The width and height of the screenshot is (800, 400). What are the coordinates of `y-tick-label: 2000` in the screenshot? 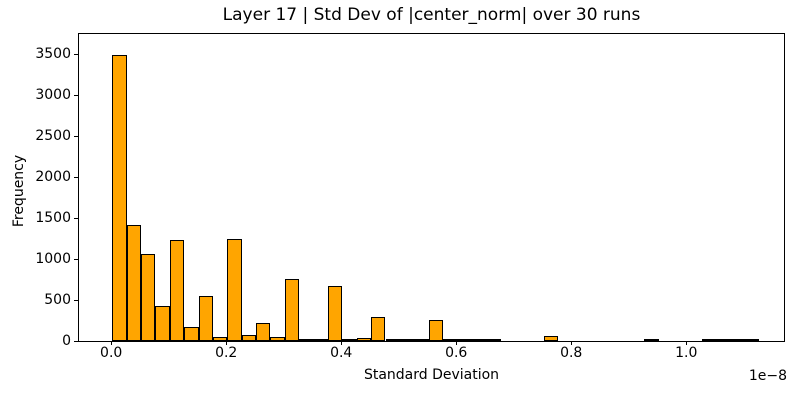 It's located at (53, 176).